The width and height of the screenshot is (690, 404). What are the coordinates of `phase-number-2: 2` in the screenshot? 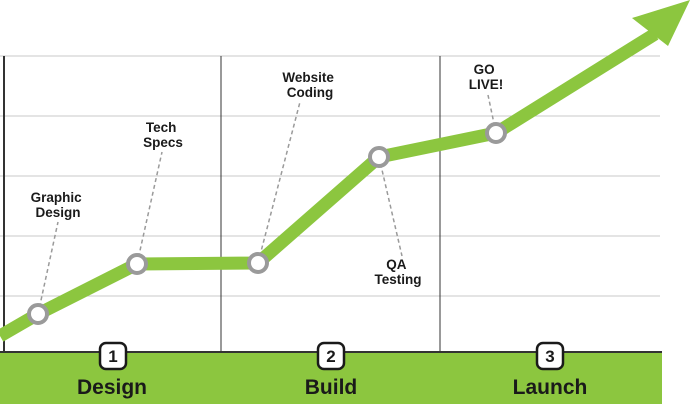 It's located at (330, 356).